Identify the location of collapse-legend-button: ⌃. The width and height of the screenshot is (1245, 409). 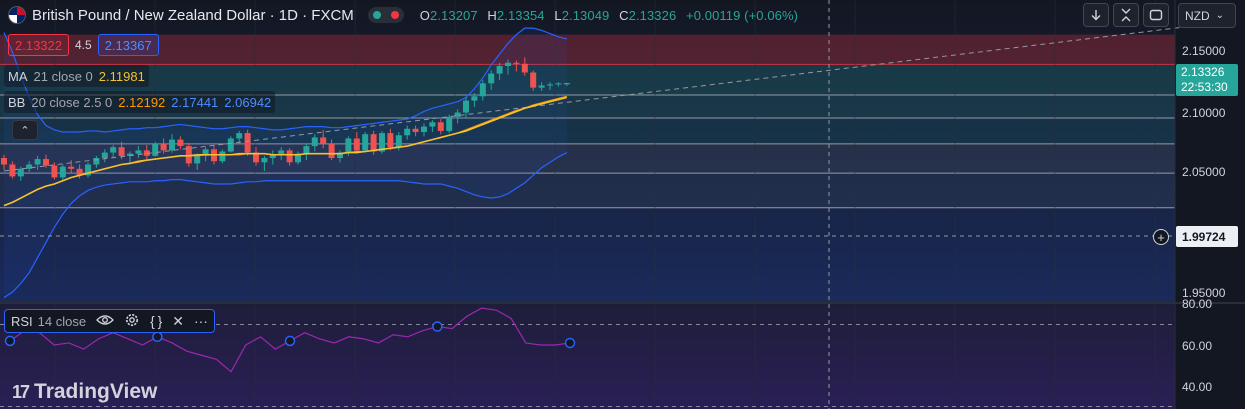
(25, 130).